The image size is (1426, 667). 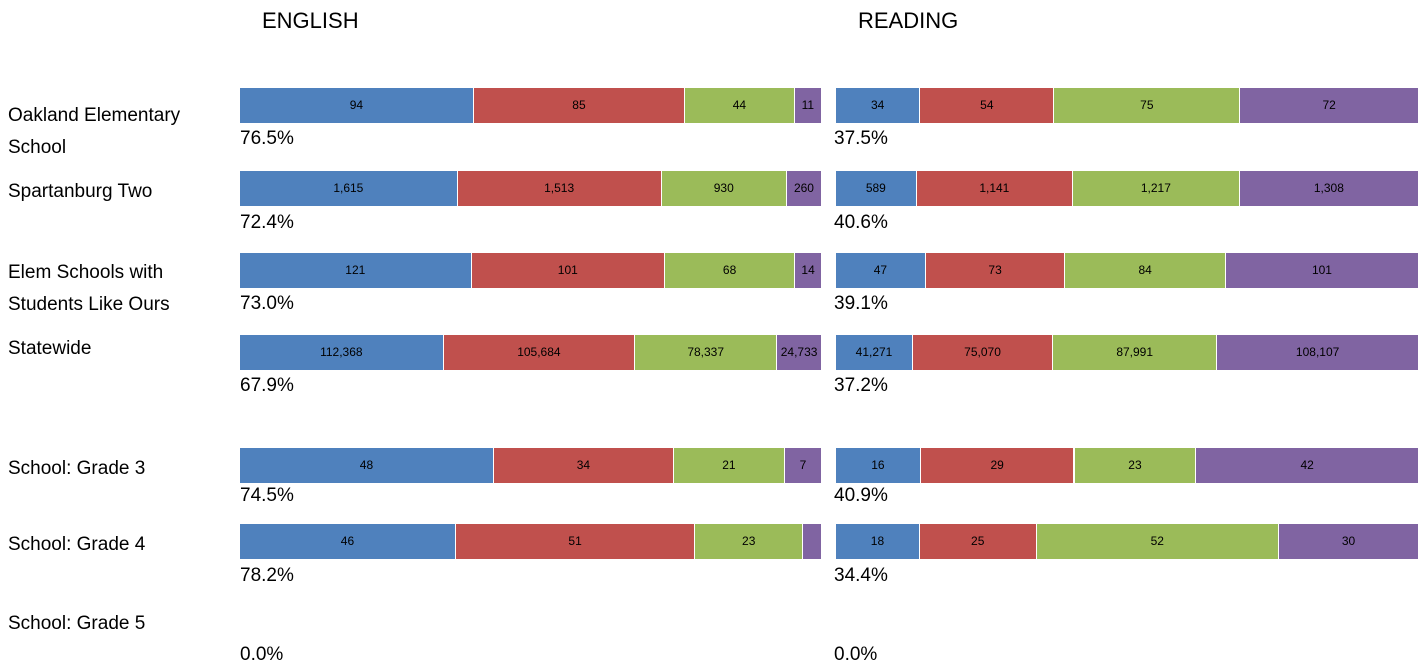 What do you see at coordinates (878, 465) in the screenshot?
I see `reading-bar-segment: 16` at bounding box center [878, 465].